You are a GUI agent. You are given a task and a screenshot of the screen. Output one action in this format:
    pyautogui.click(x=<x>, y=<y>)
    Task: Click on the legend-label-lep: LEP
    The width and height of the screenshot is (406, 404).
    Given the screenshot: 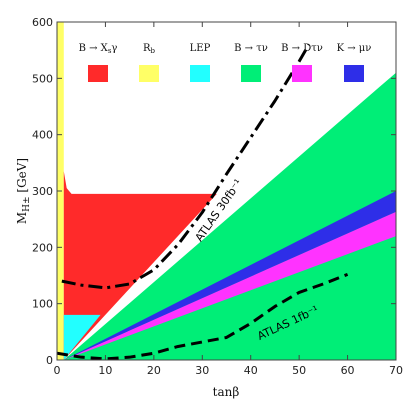 What is the action you would take?
    pyautogui.click(x=200, y=48)
    